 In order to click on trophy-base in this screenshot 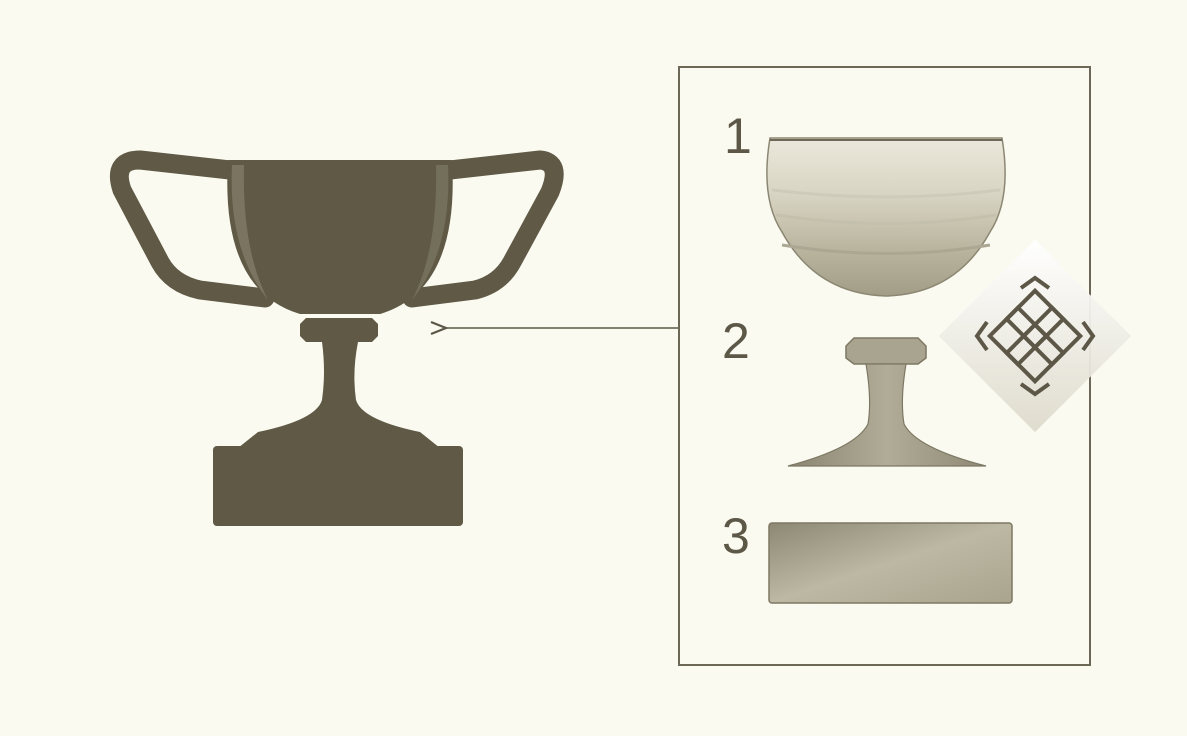, I will do `click(338, 486)`.